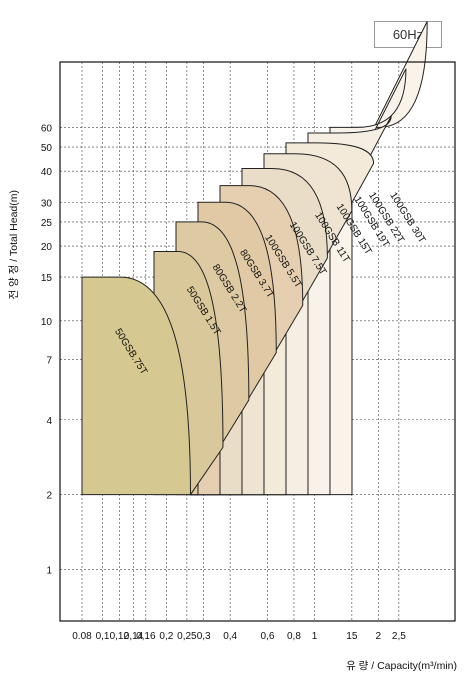 This screenshot has width=469, height=689. What do you see at coordinates (120, 636) in the screenshot?
I see `x-tick-label: 0,12` at bounding box center [120, 636].